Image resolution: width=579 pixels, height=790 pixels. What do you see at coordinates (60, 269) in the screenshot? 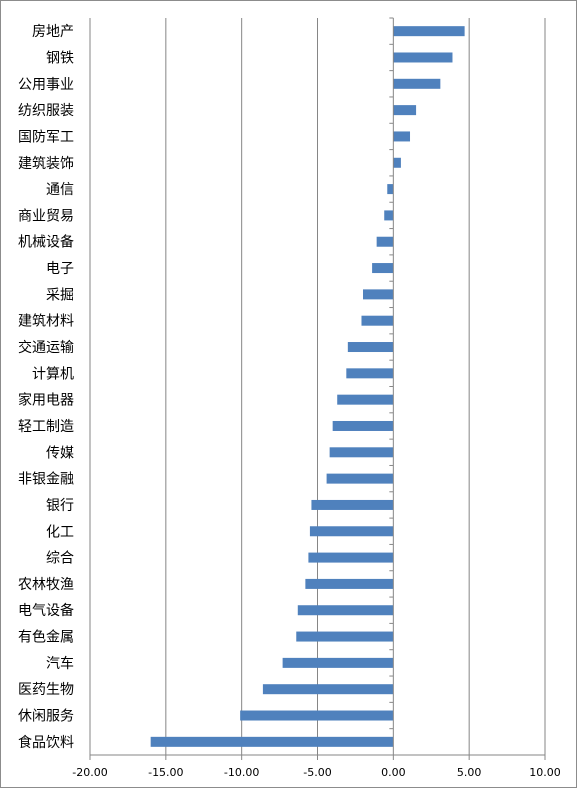
I see `category-label: 电子` at bounding box center [60, 269].